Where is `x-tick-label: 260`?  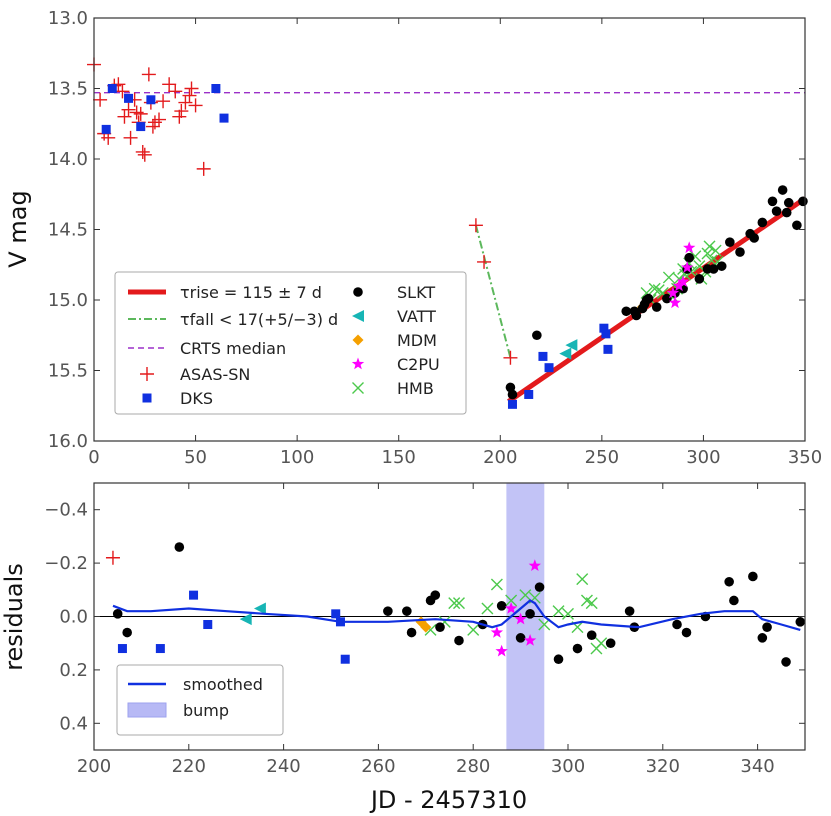
x-tick-label: 260 is located at coordinates (378, 766).